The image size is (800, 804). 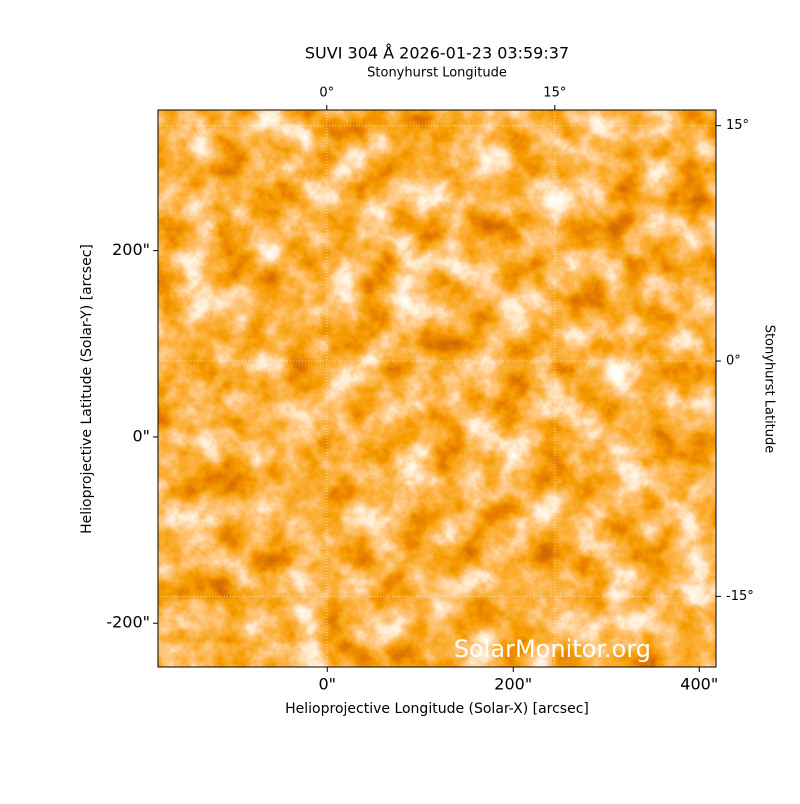 What do you see at coordinates (327, 684) in the screenshot?
I see `x-tick-label: 0"` at bounding box center [327, 684].